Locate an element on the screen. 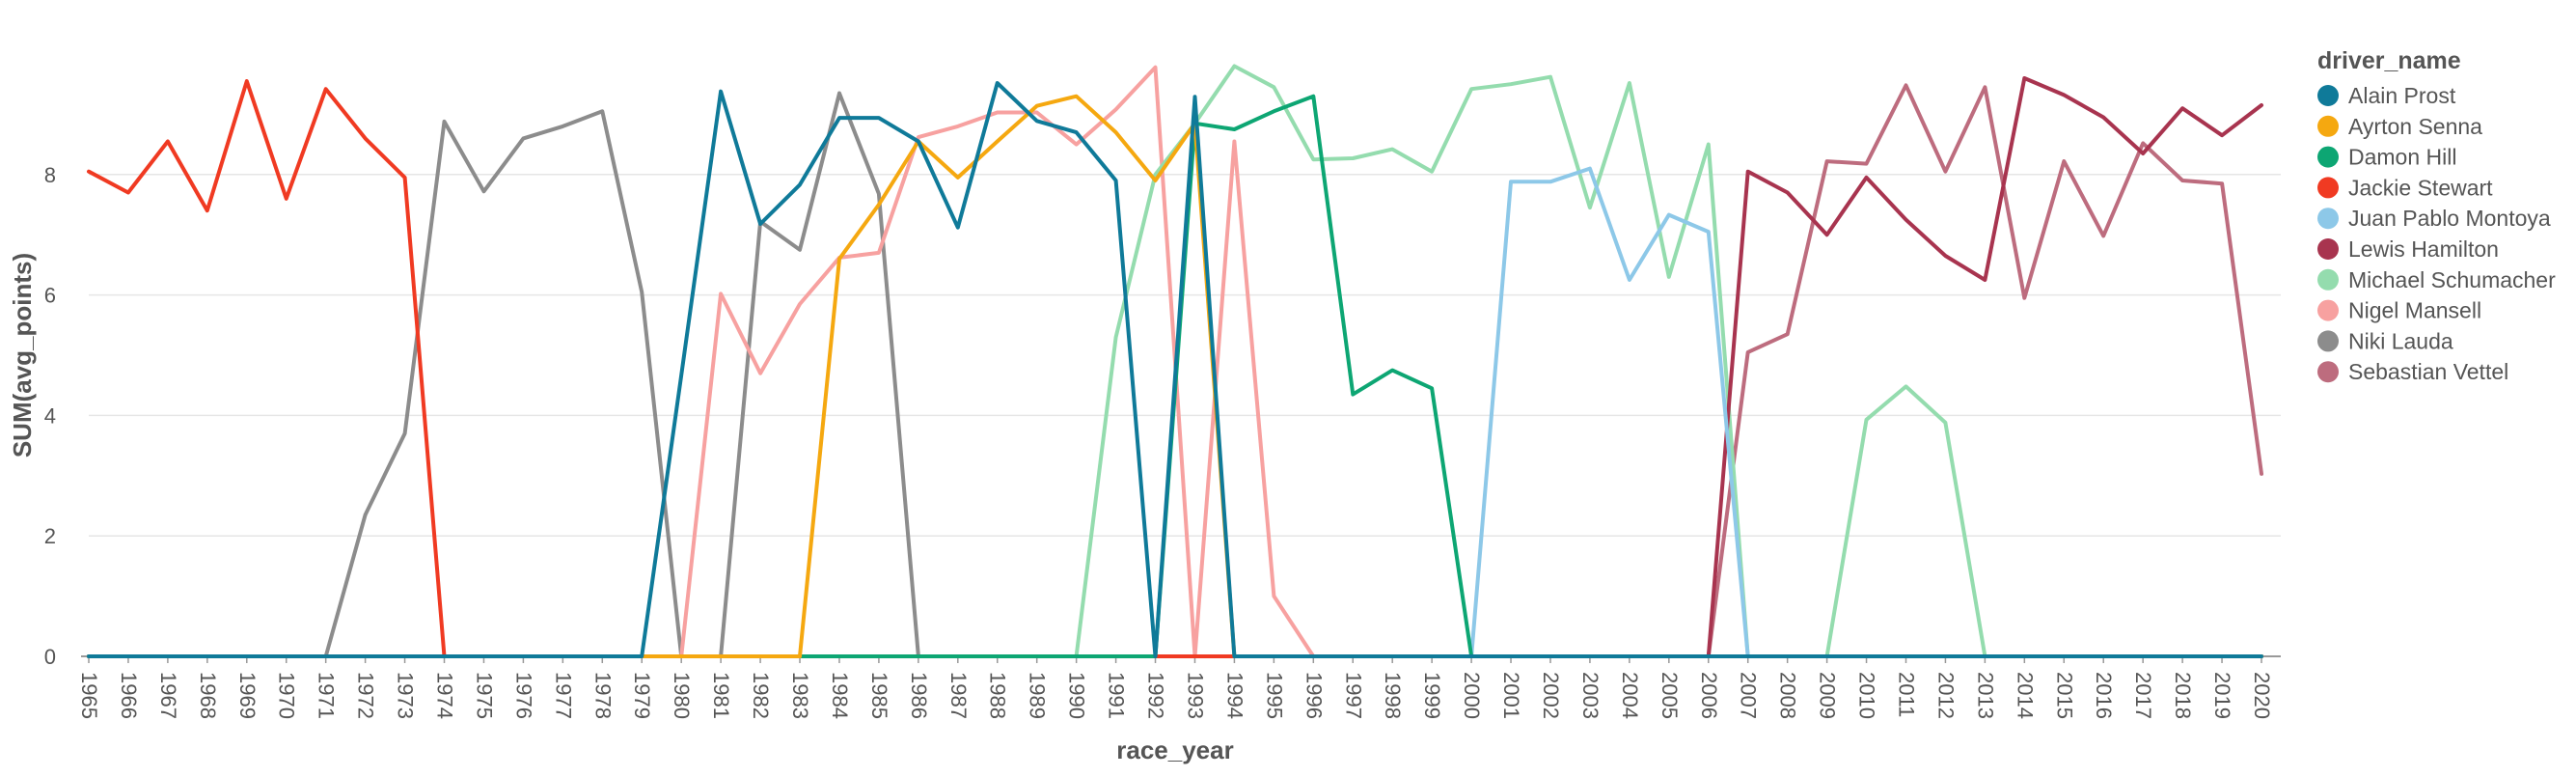  legend-label: Niki Lauda is located at coordinates (2400, 341).